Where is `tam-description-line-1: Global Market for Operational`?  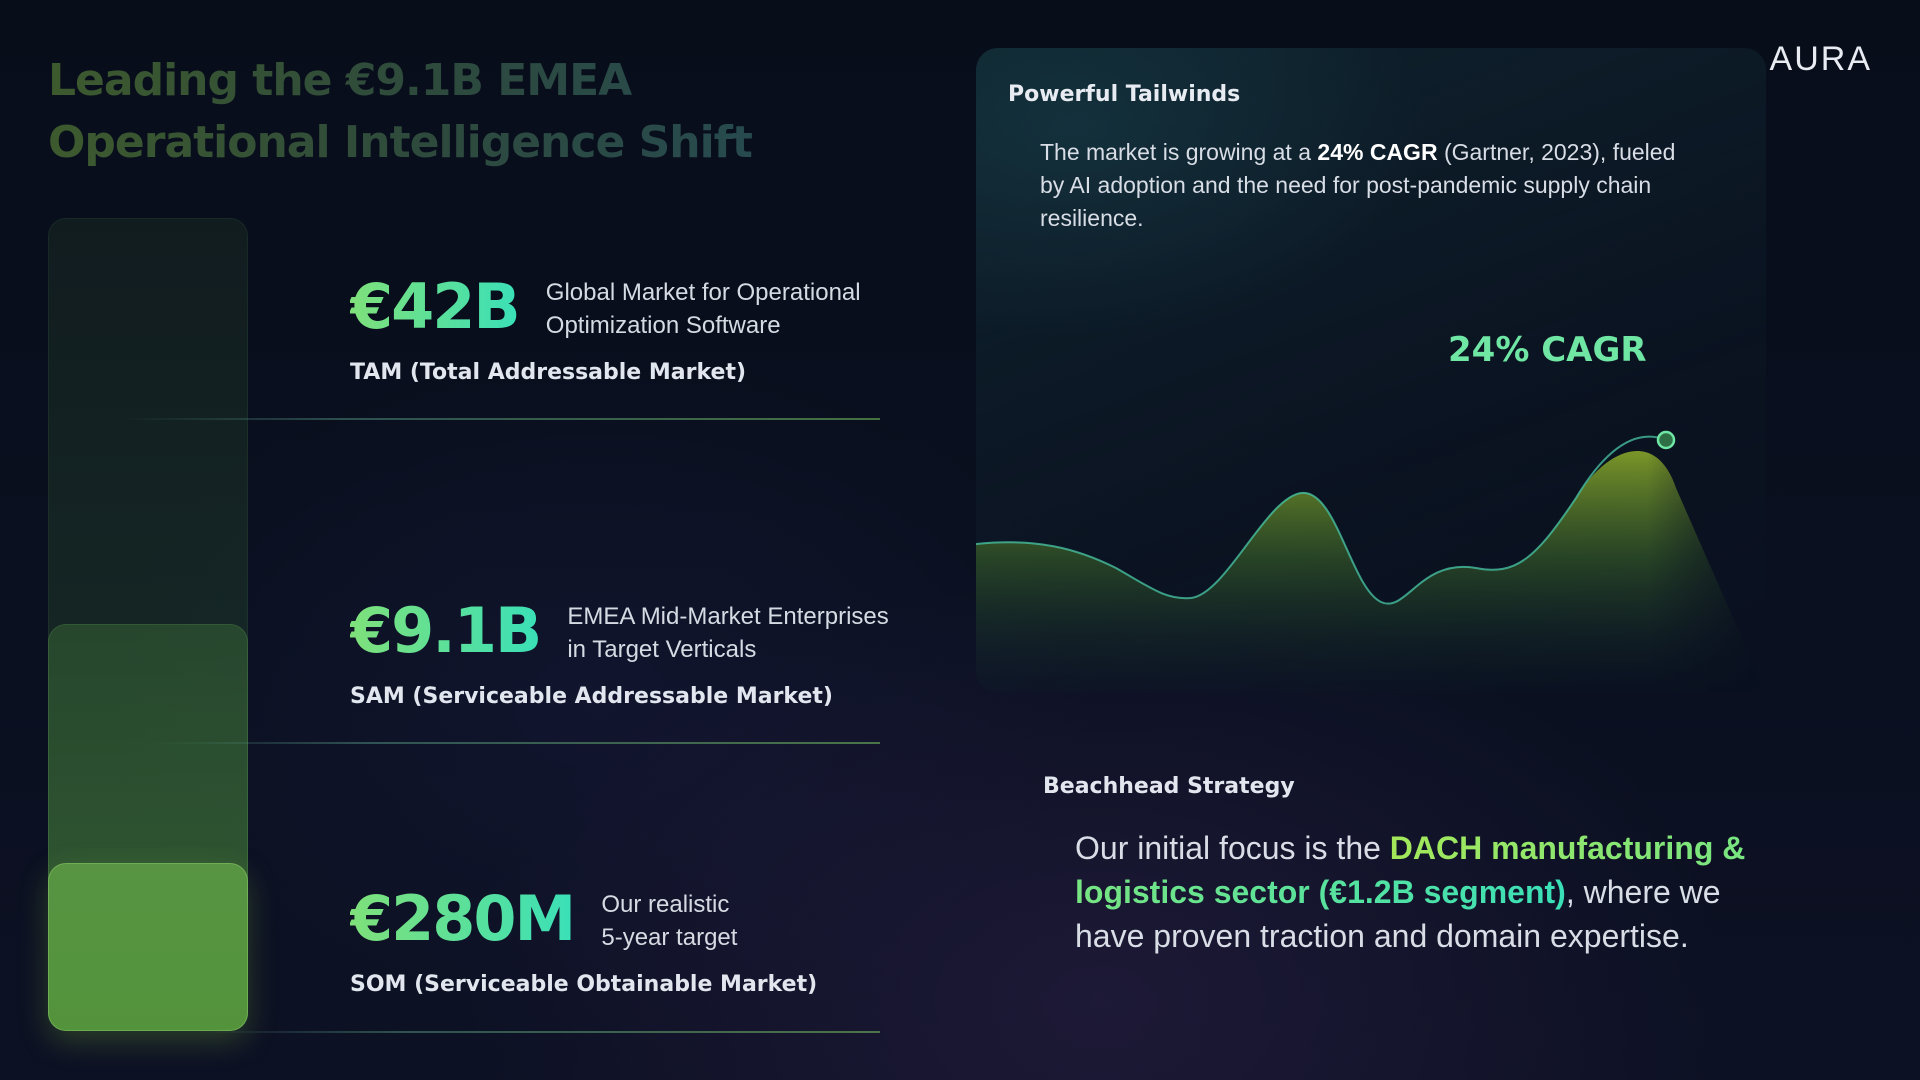 tam-description-line-1: Global Market for Operational is located at coordinates (703, 292).